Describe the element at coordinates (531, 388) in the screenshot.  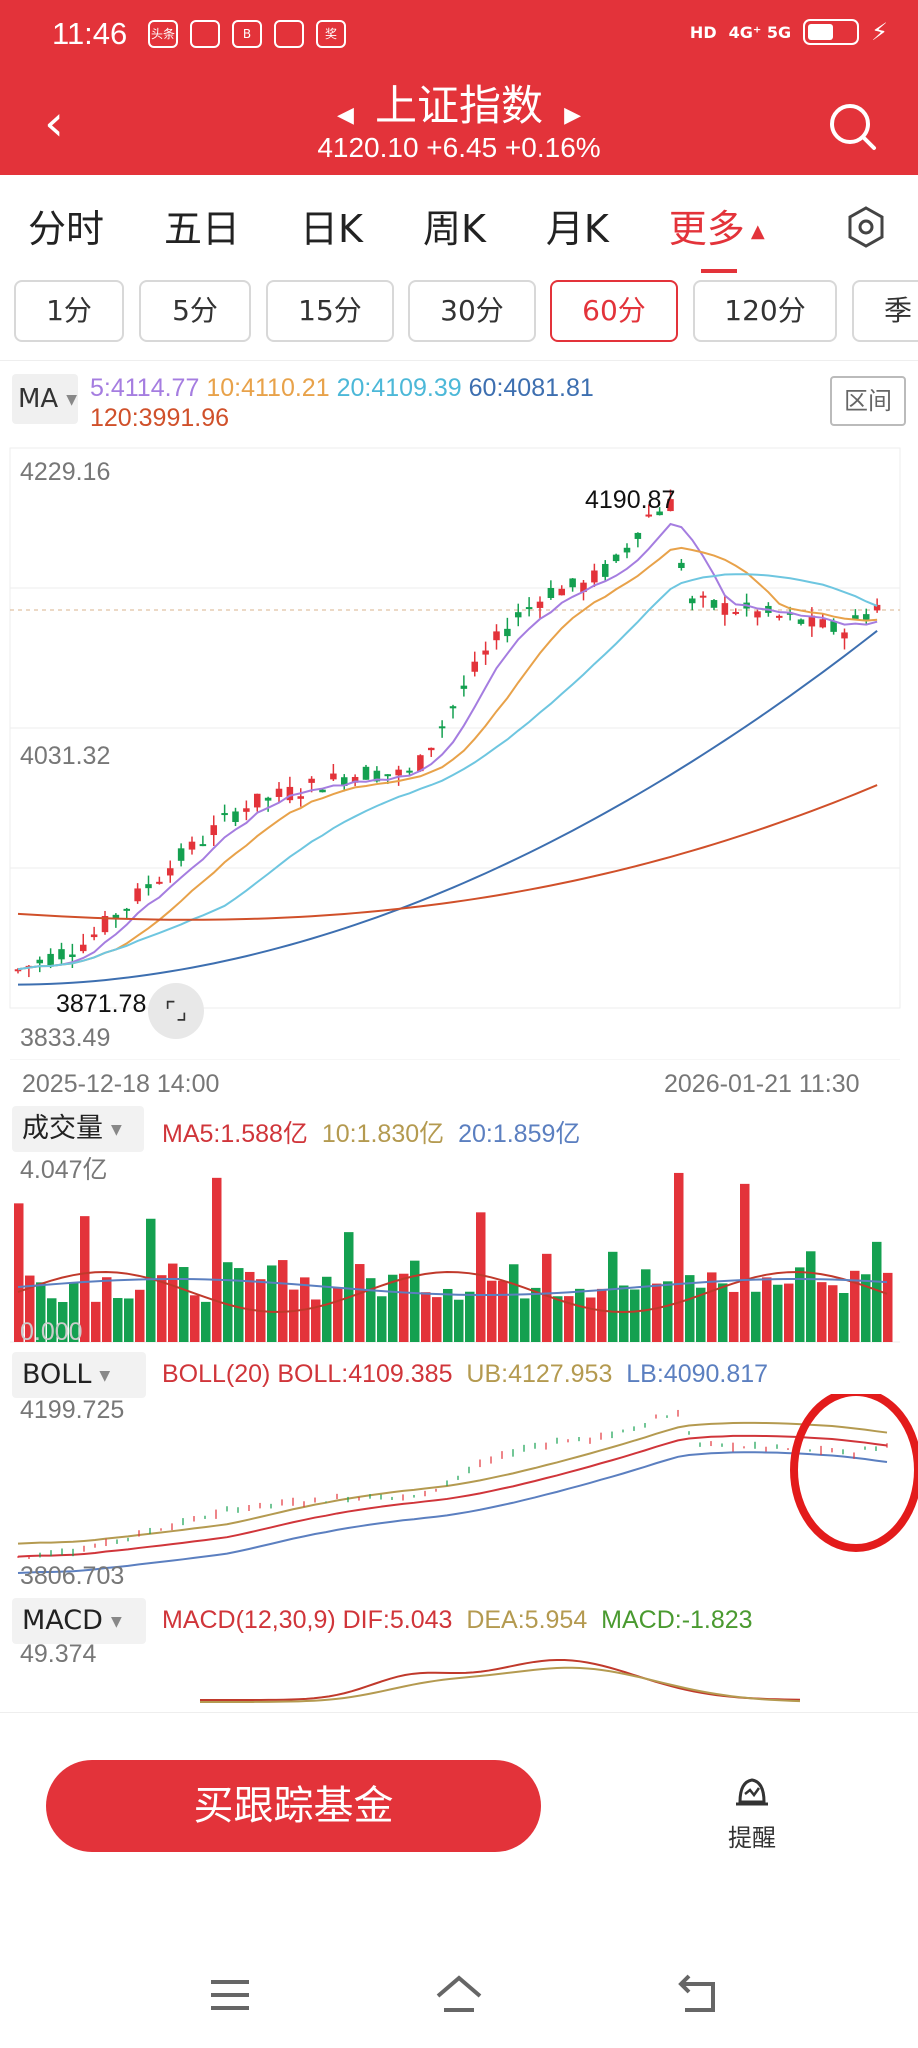
I see `ma60-value: 60:4081.81` at that location.